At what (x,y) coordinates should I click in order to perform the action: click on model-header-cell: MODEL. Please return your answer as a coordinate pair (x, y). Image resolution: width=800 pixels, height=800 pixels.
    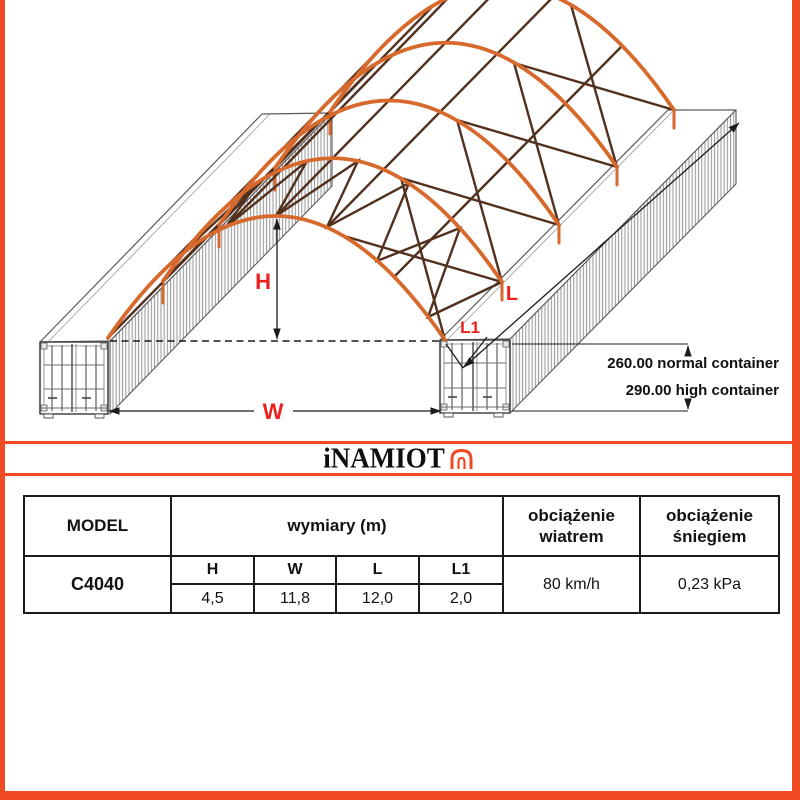
    Looking at the image, I should click on (97, 526).